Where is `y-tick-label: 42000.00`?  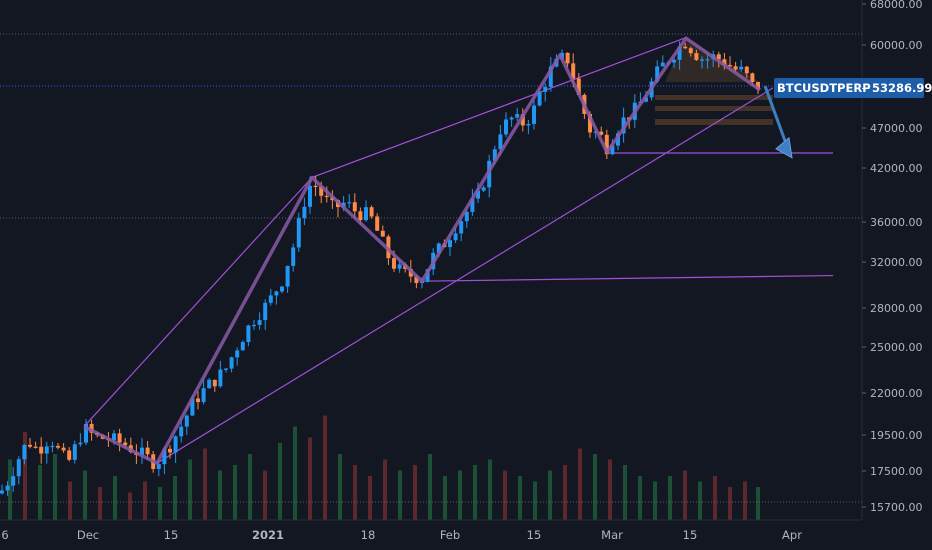 y-tick-label: 42000.00 is located at coordinates (896, 168).